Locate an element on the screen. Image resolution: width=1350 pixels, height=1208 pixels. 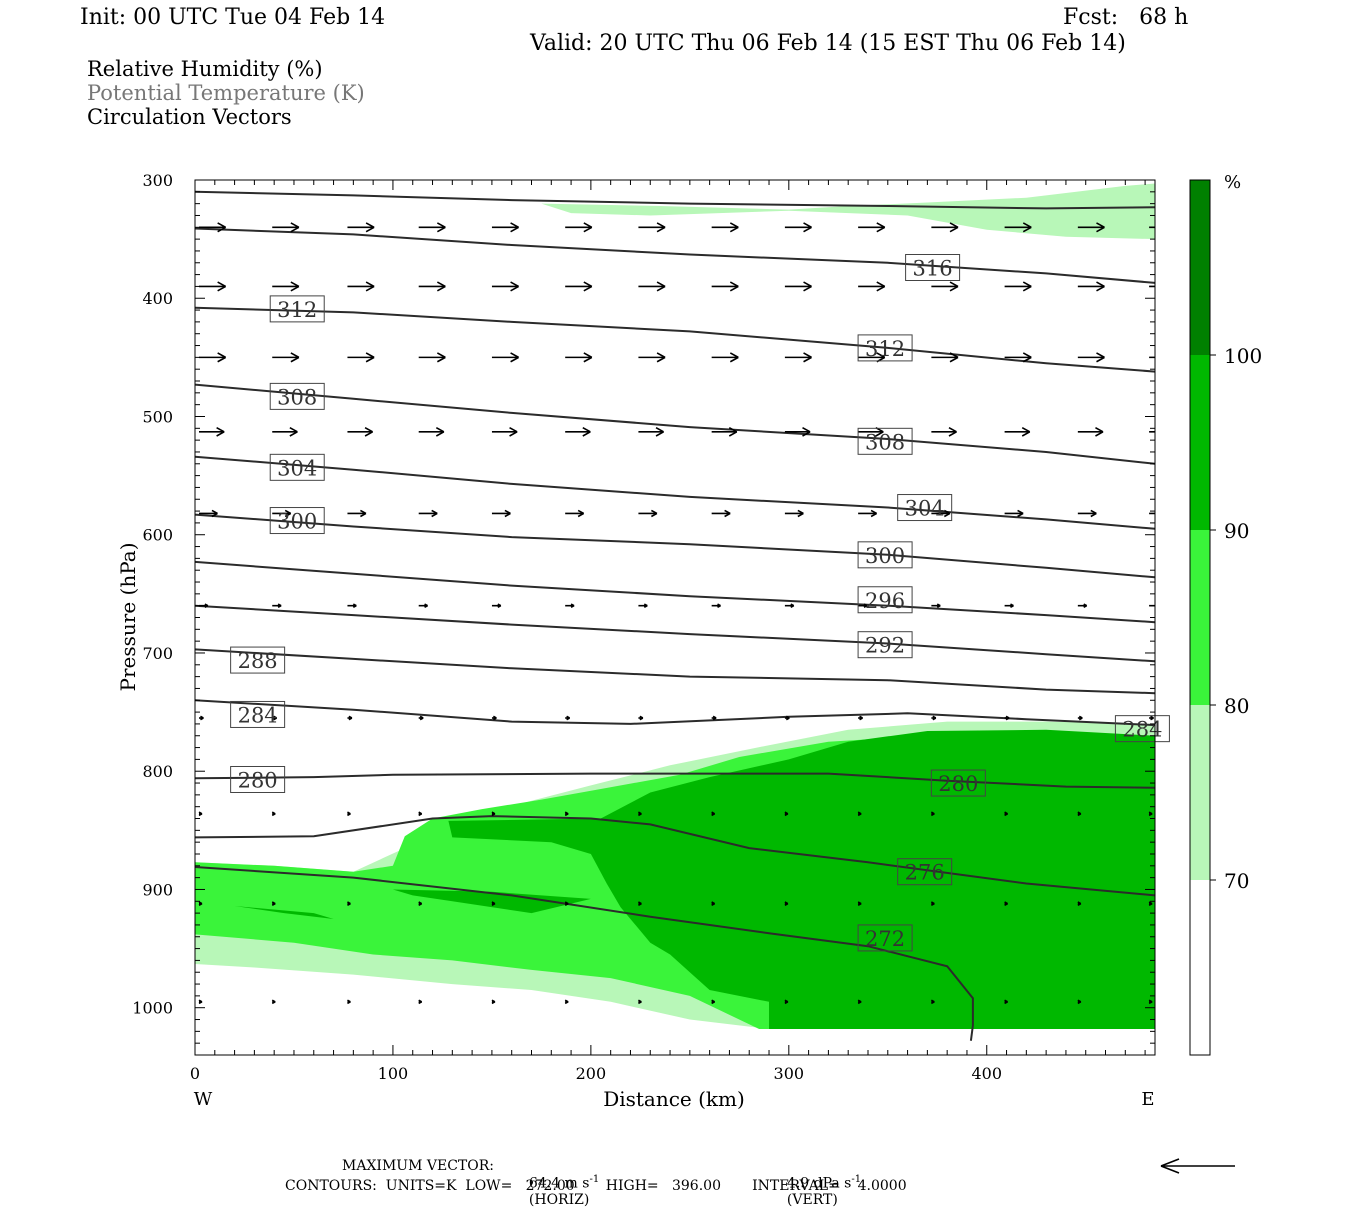
isentrope-label: 272 is located at coordinates (885, 938).